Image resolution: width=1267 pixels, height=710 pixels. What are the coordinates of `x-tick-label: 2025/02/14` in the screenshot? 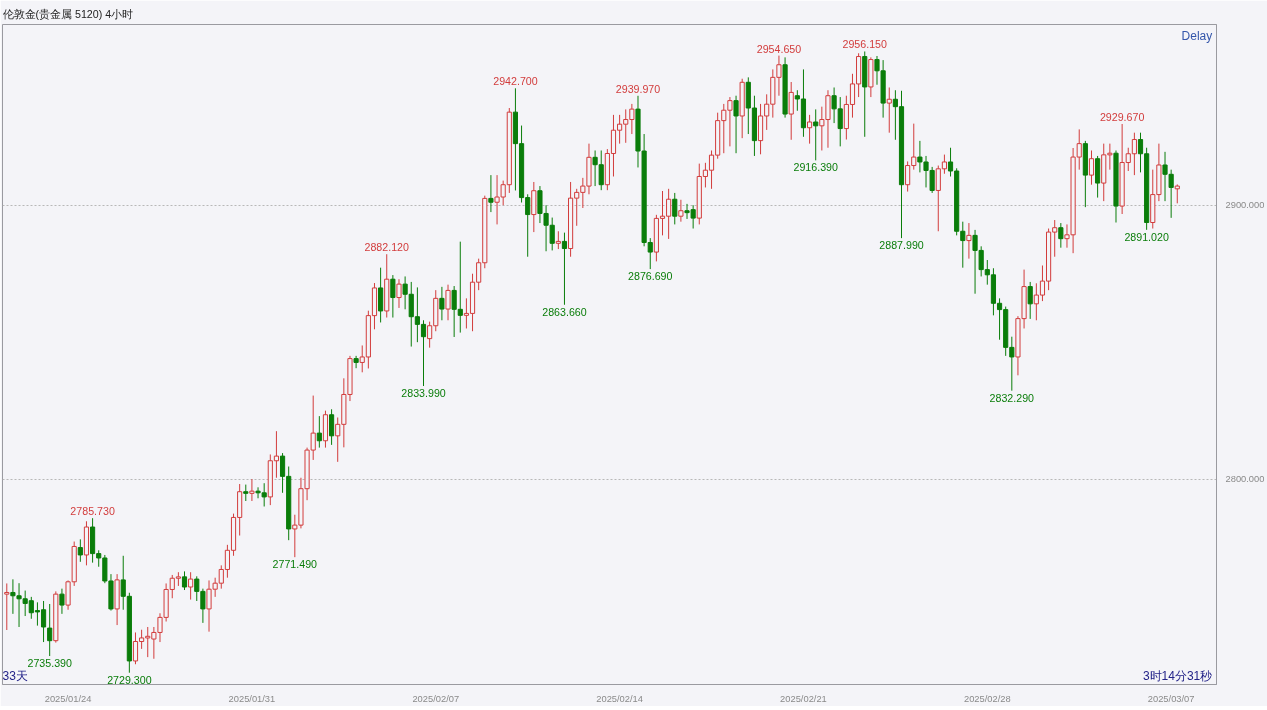 It's located at (619, 698).